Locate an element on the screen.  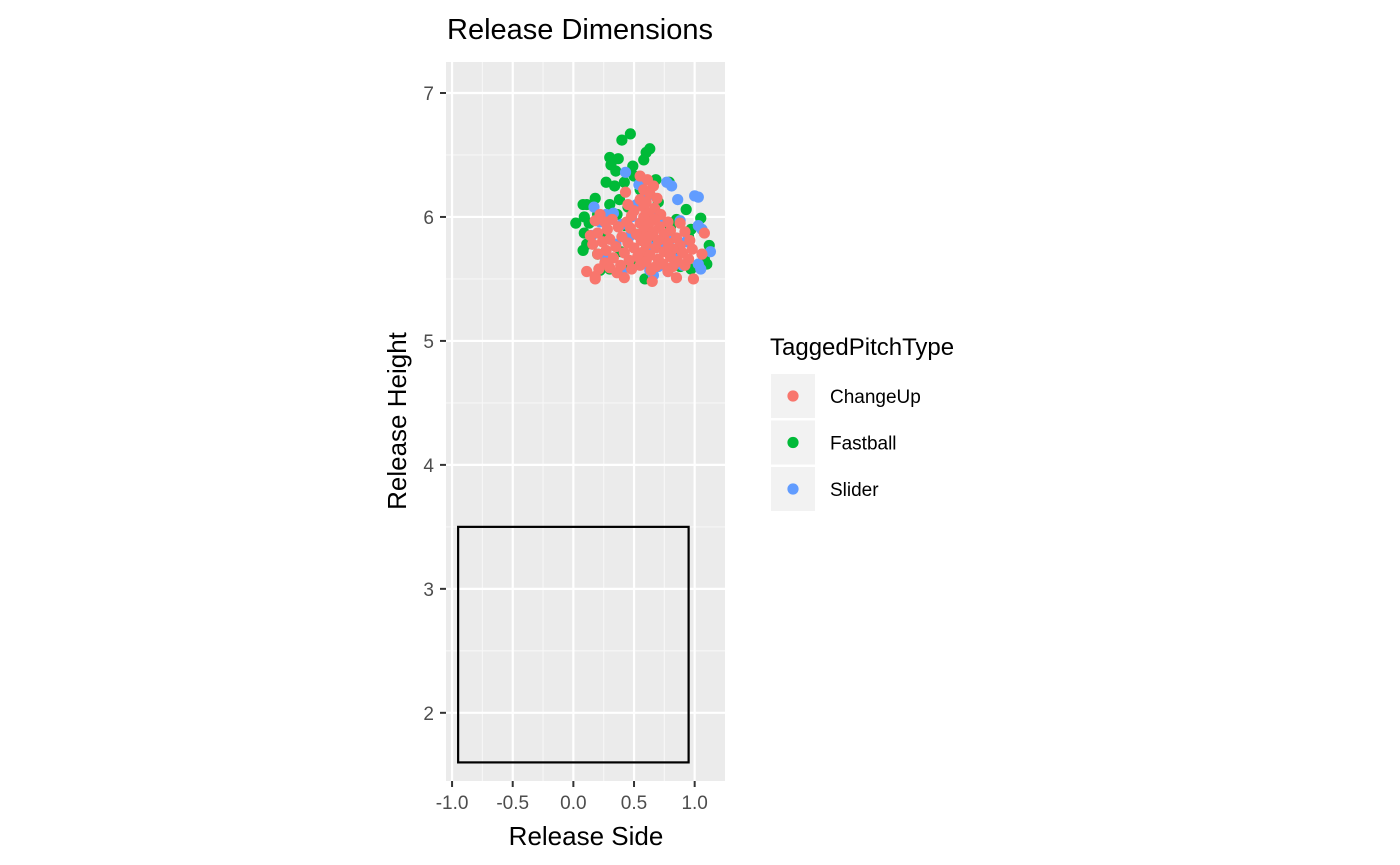
y-axis-title: Release Height is located at coordinates (397, 420).